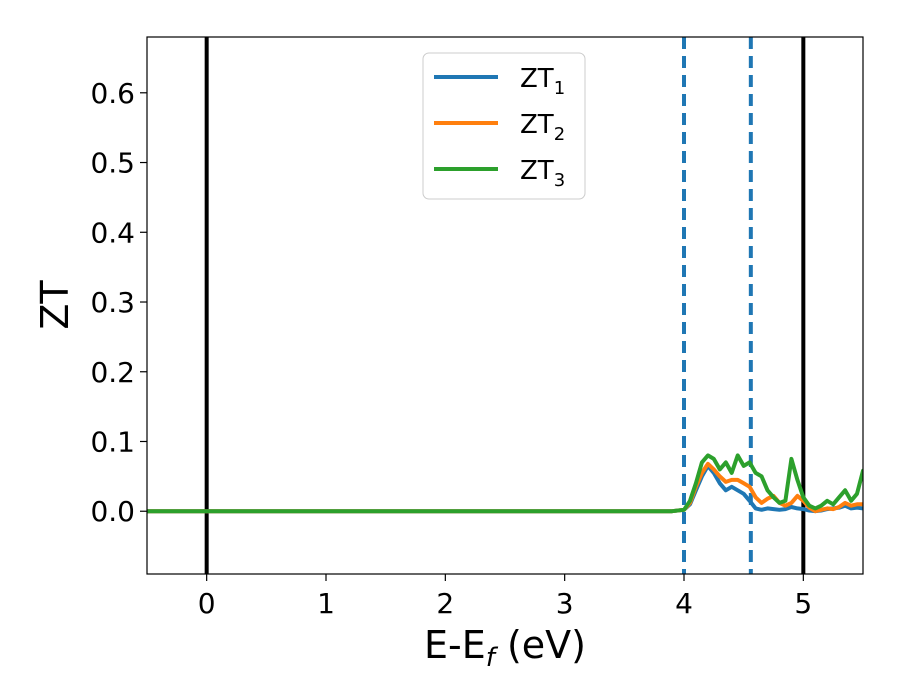 The height and width of the screenshot is (700, 900). What do you see at coordinates (207, 603) in the screenshot?
I see `x-tick-label: 0` at bounding box center [207, 603].